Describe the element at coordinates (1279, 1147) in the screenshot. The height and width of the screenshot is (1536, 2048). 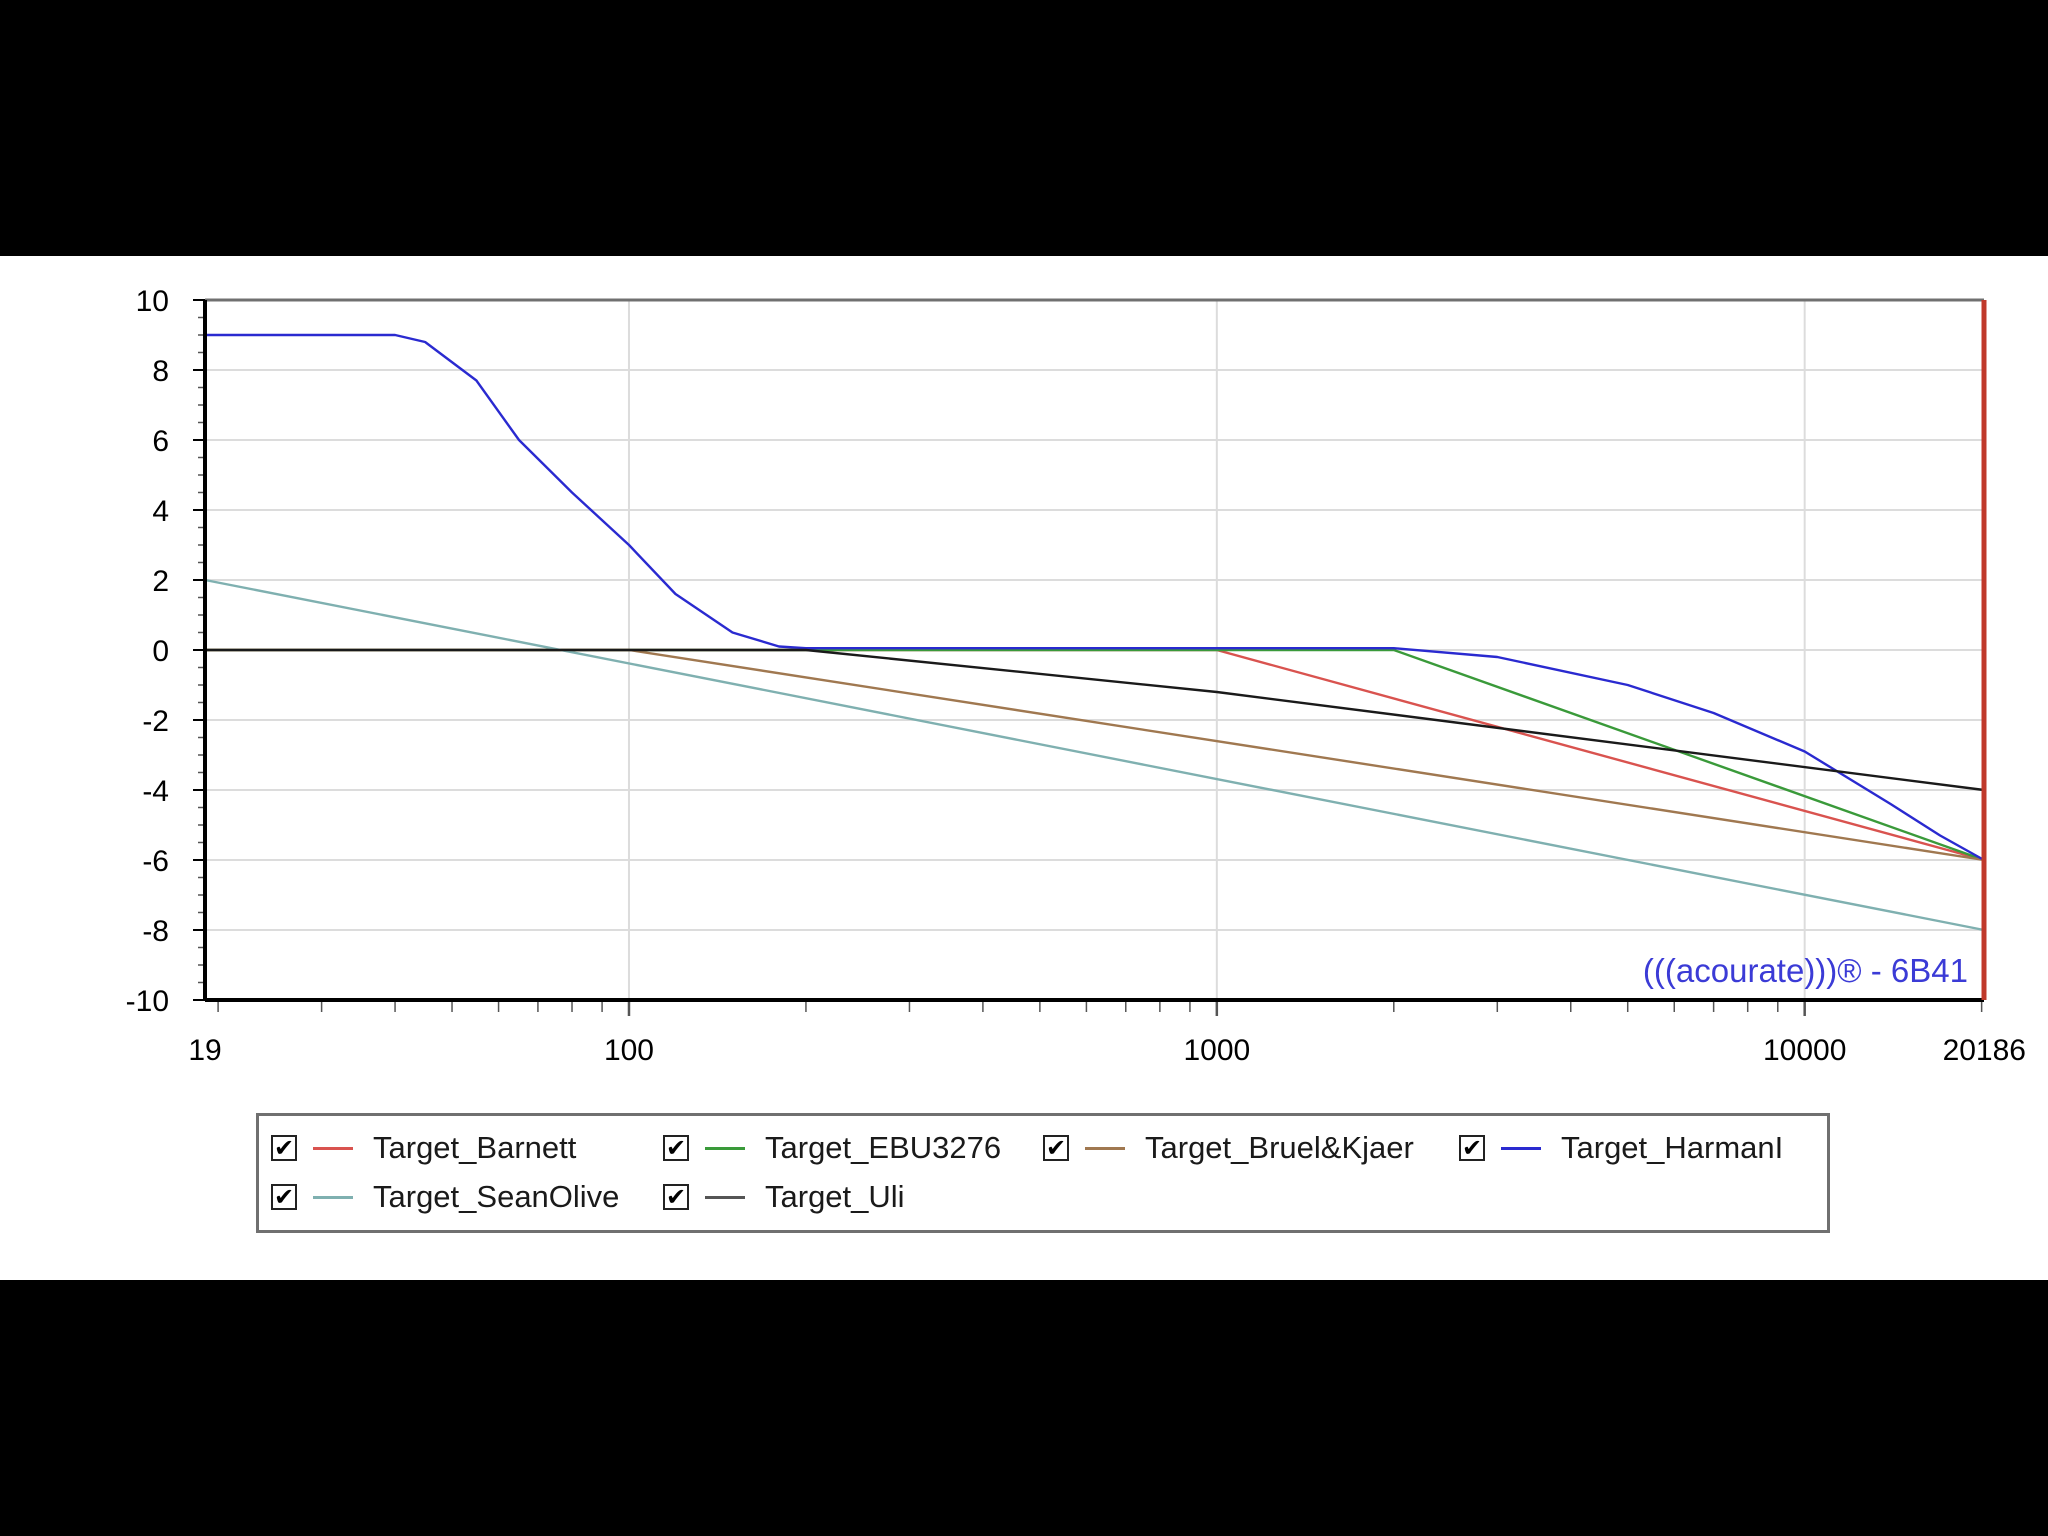
I see `legend-label-bruel-kjaer: Target_Bruel&Kjaer` at that location.